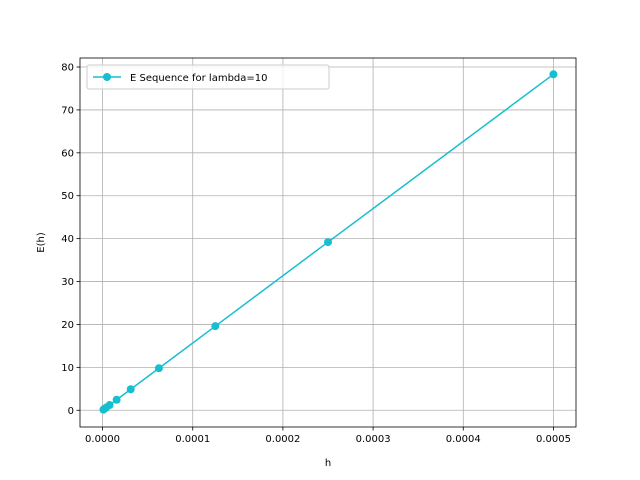 This screenshot has width=640, height=480. What do you see at coordinates (67, 110) in the screenshot?
I see `y-tick-label: 70` at bounding box center [67, 110].